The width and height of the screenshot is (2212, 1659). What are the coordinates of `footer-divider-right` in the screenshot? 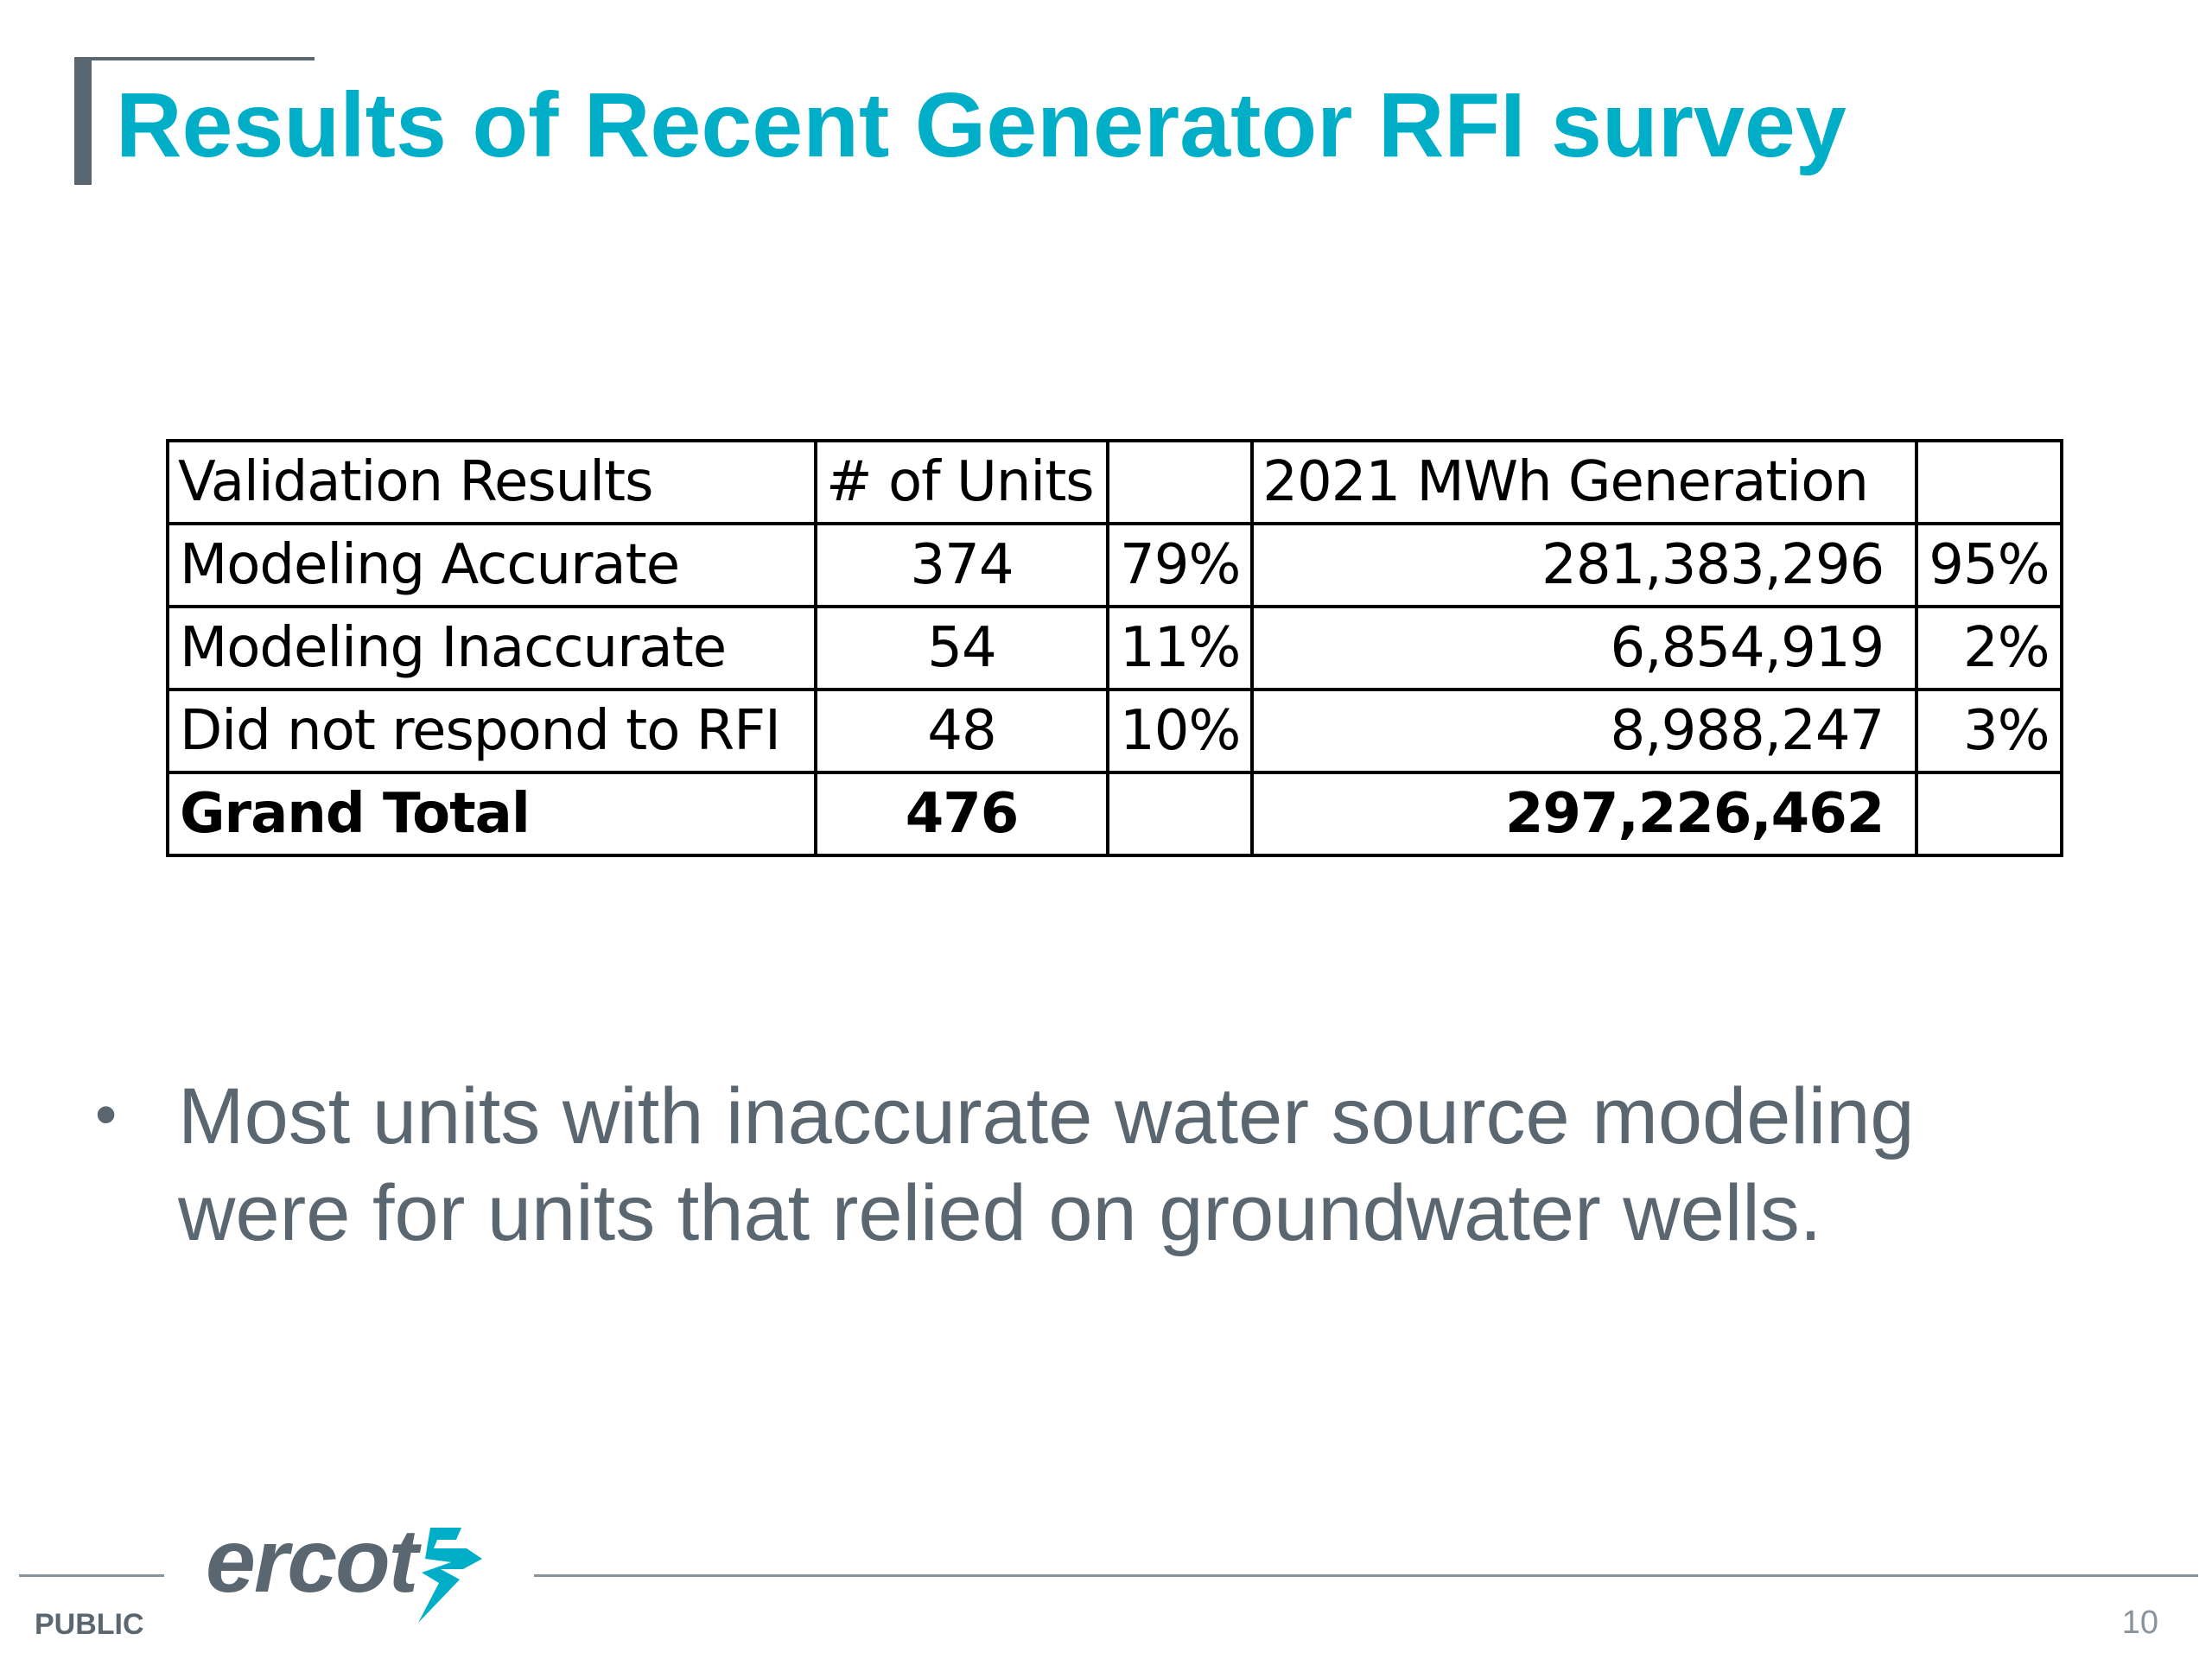 It's located at (1366, 1575).